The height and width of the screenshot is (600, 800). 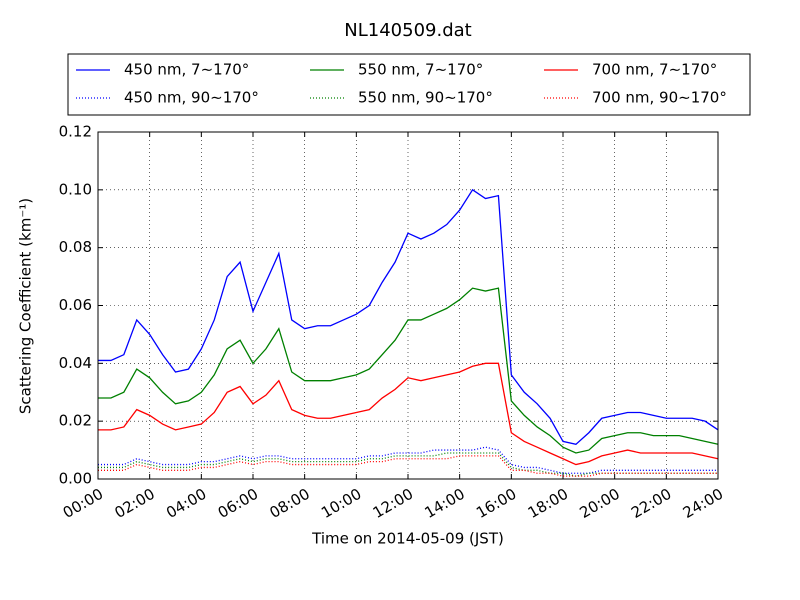 I want to click on legend-label: 700 nm, 90∼170°, so click(x=659, y=98).